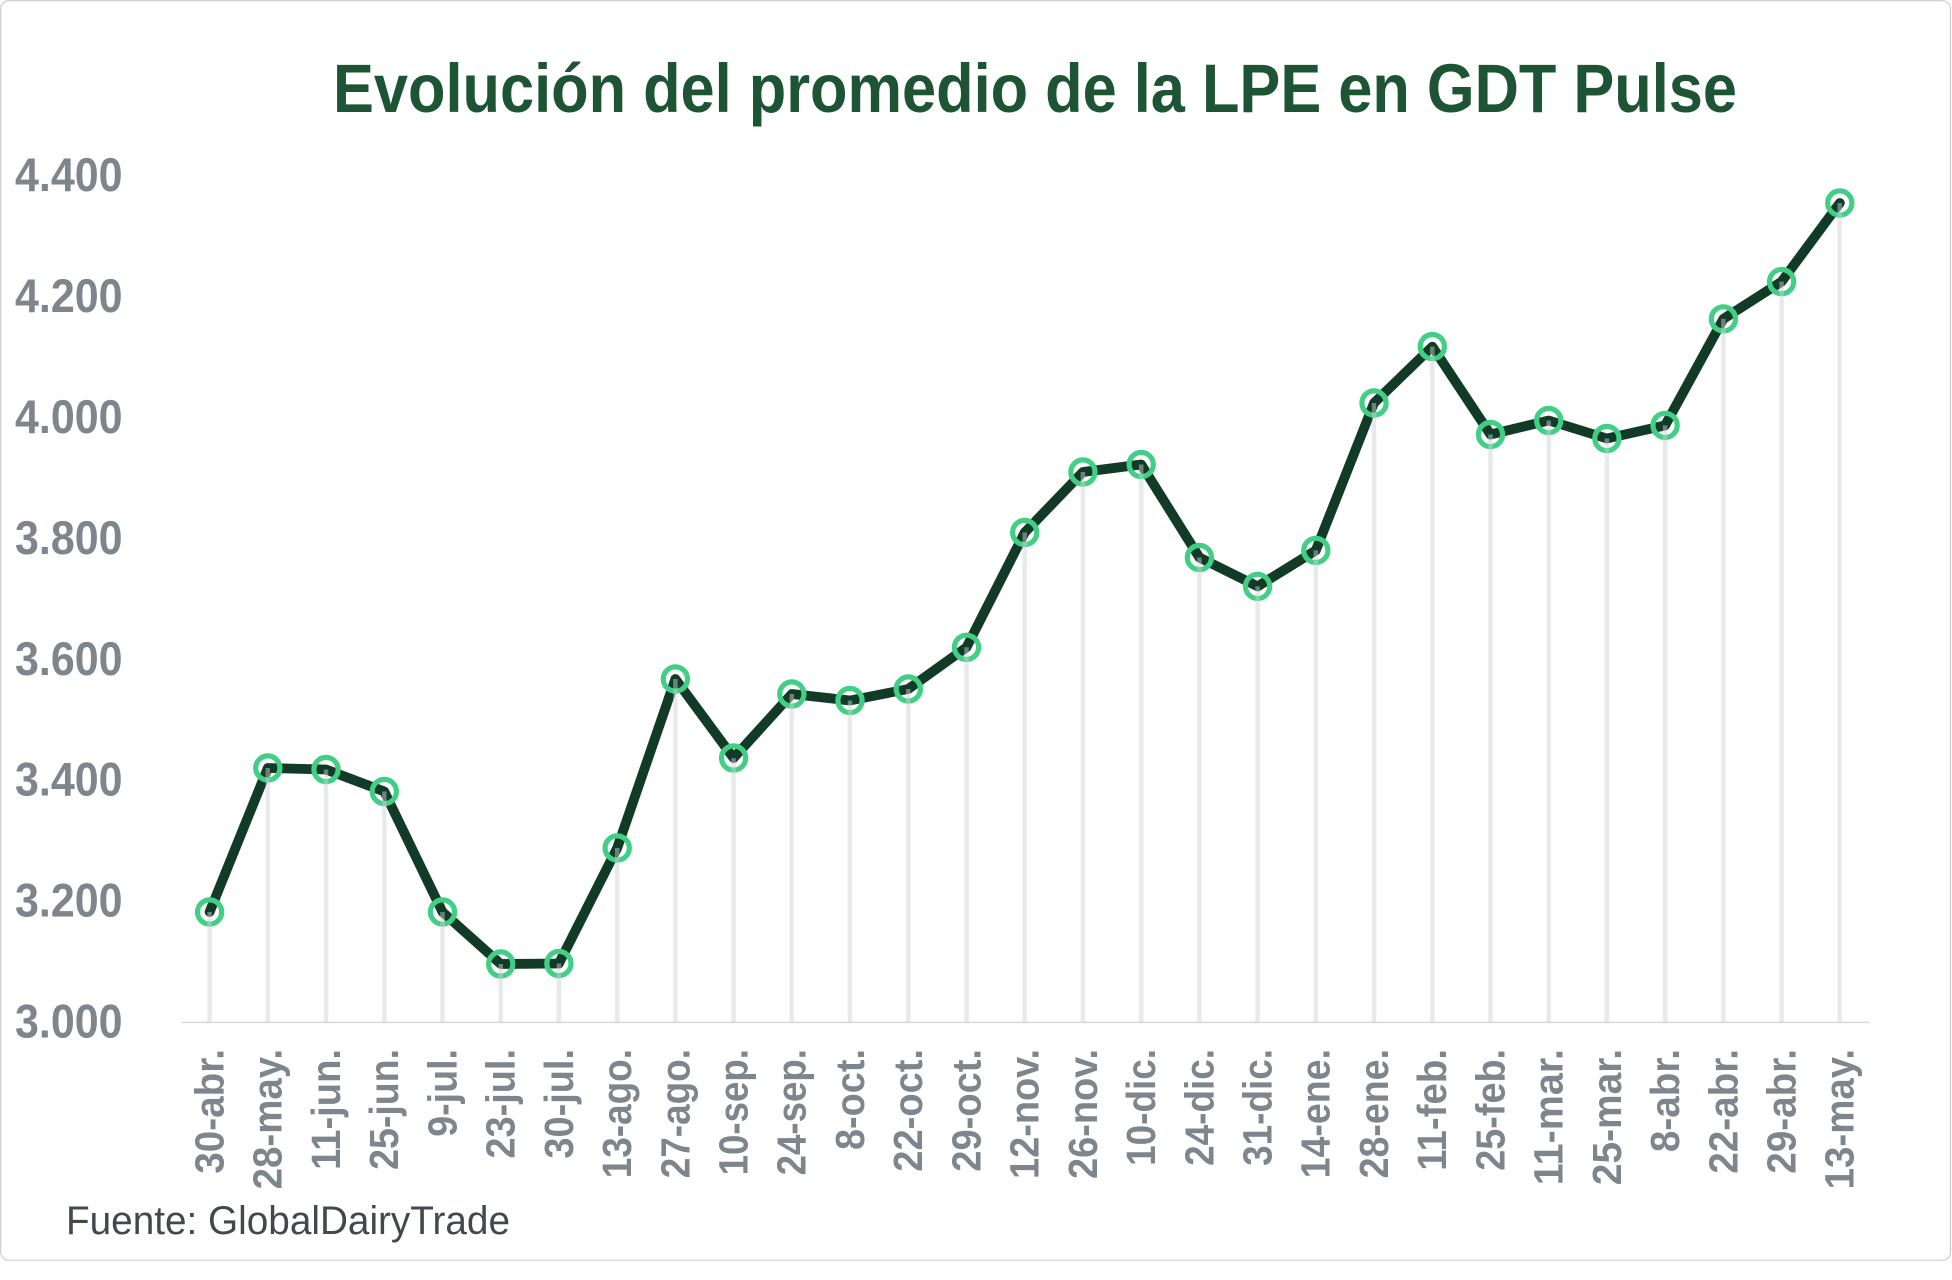 Image resolution: width=1952 pixels, height=1280 pixels. Describe the element at coordinates (617, 1113) in the screenshot. I see `svg-text: 13-ago.` at that location.